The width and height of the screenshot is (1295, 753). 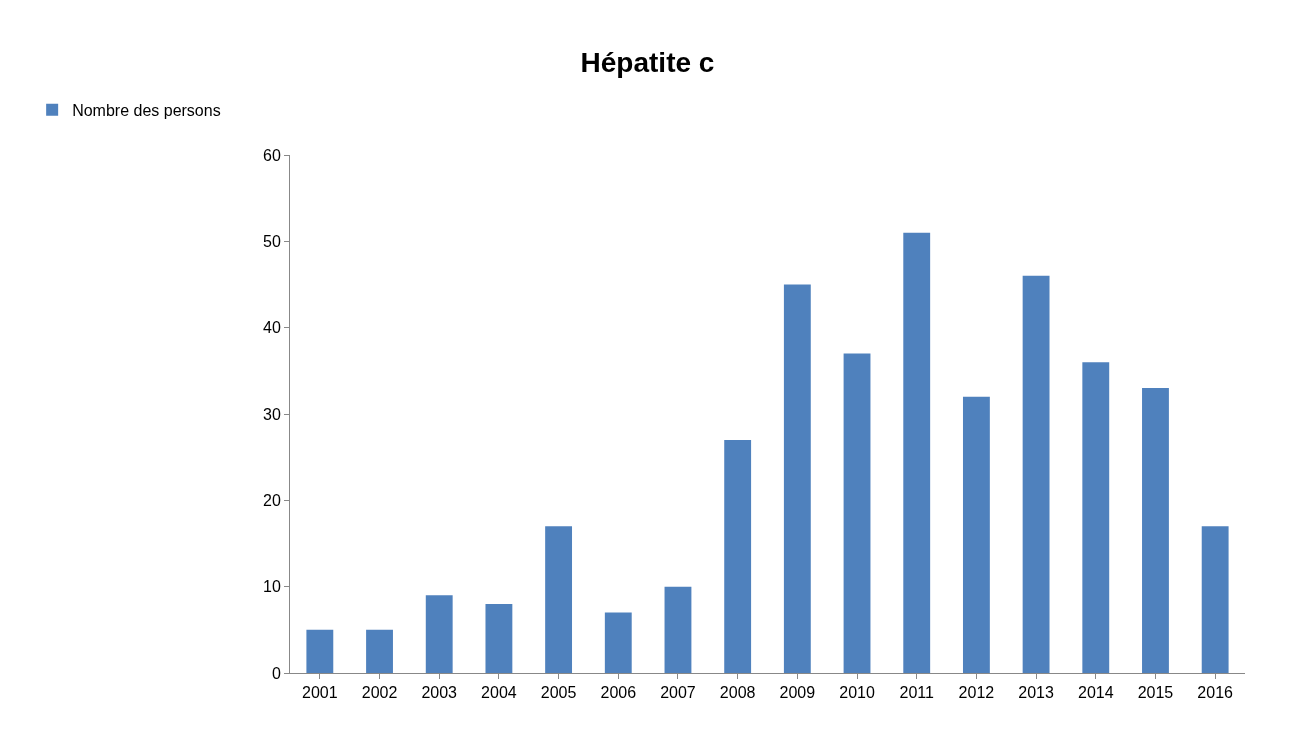 I want to click on x-tick-label: 2009, so click(x=797, y=693).